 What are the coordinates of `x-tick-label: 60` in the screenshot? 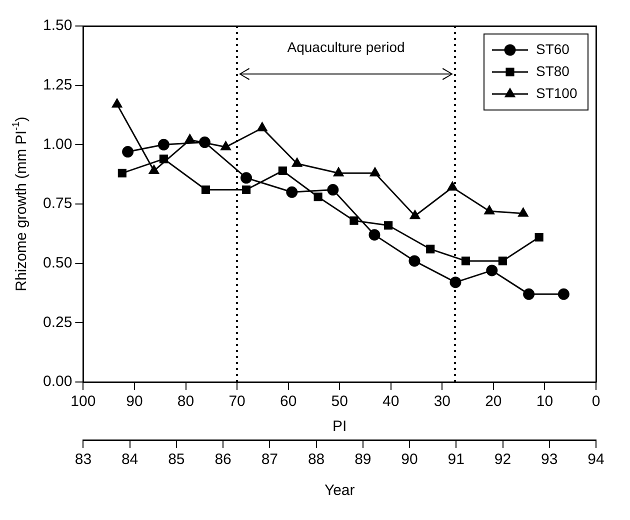 It's located at (288, 401).